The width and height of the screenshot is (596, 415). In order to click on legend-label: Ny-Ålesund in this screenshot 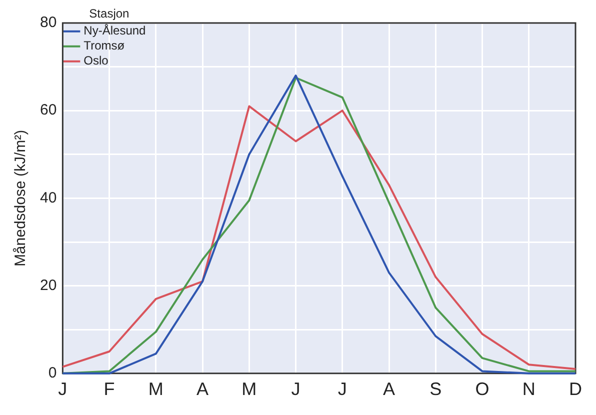, I will do `click(115, 31)`.